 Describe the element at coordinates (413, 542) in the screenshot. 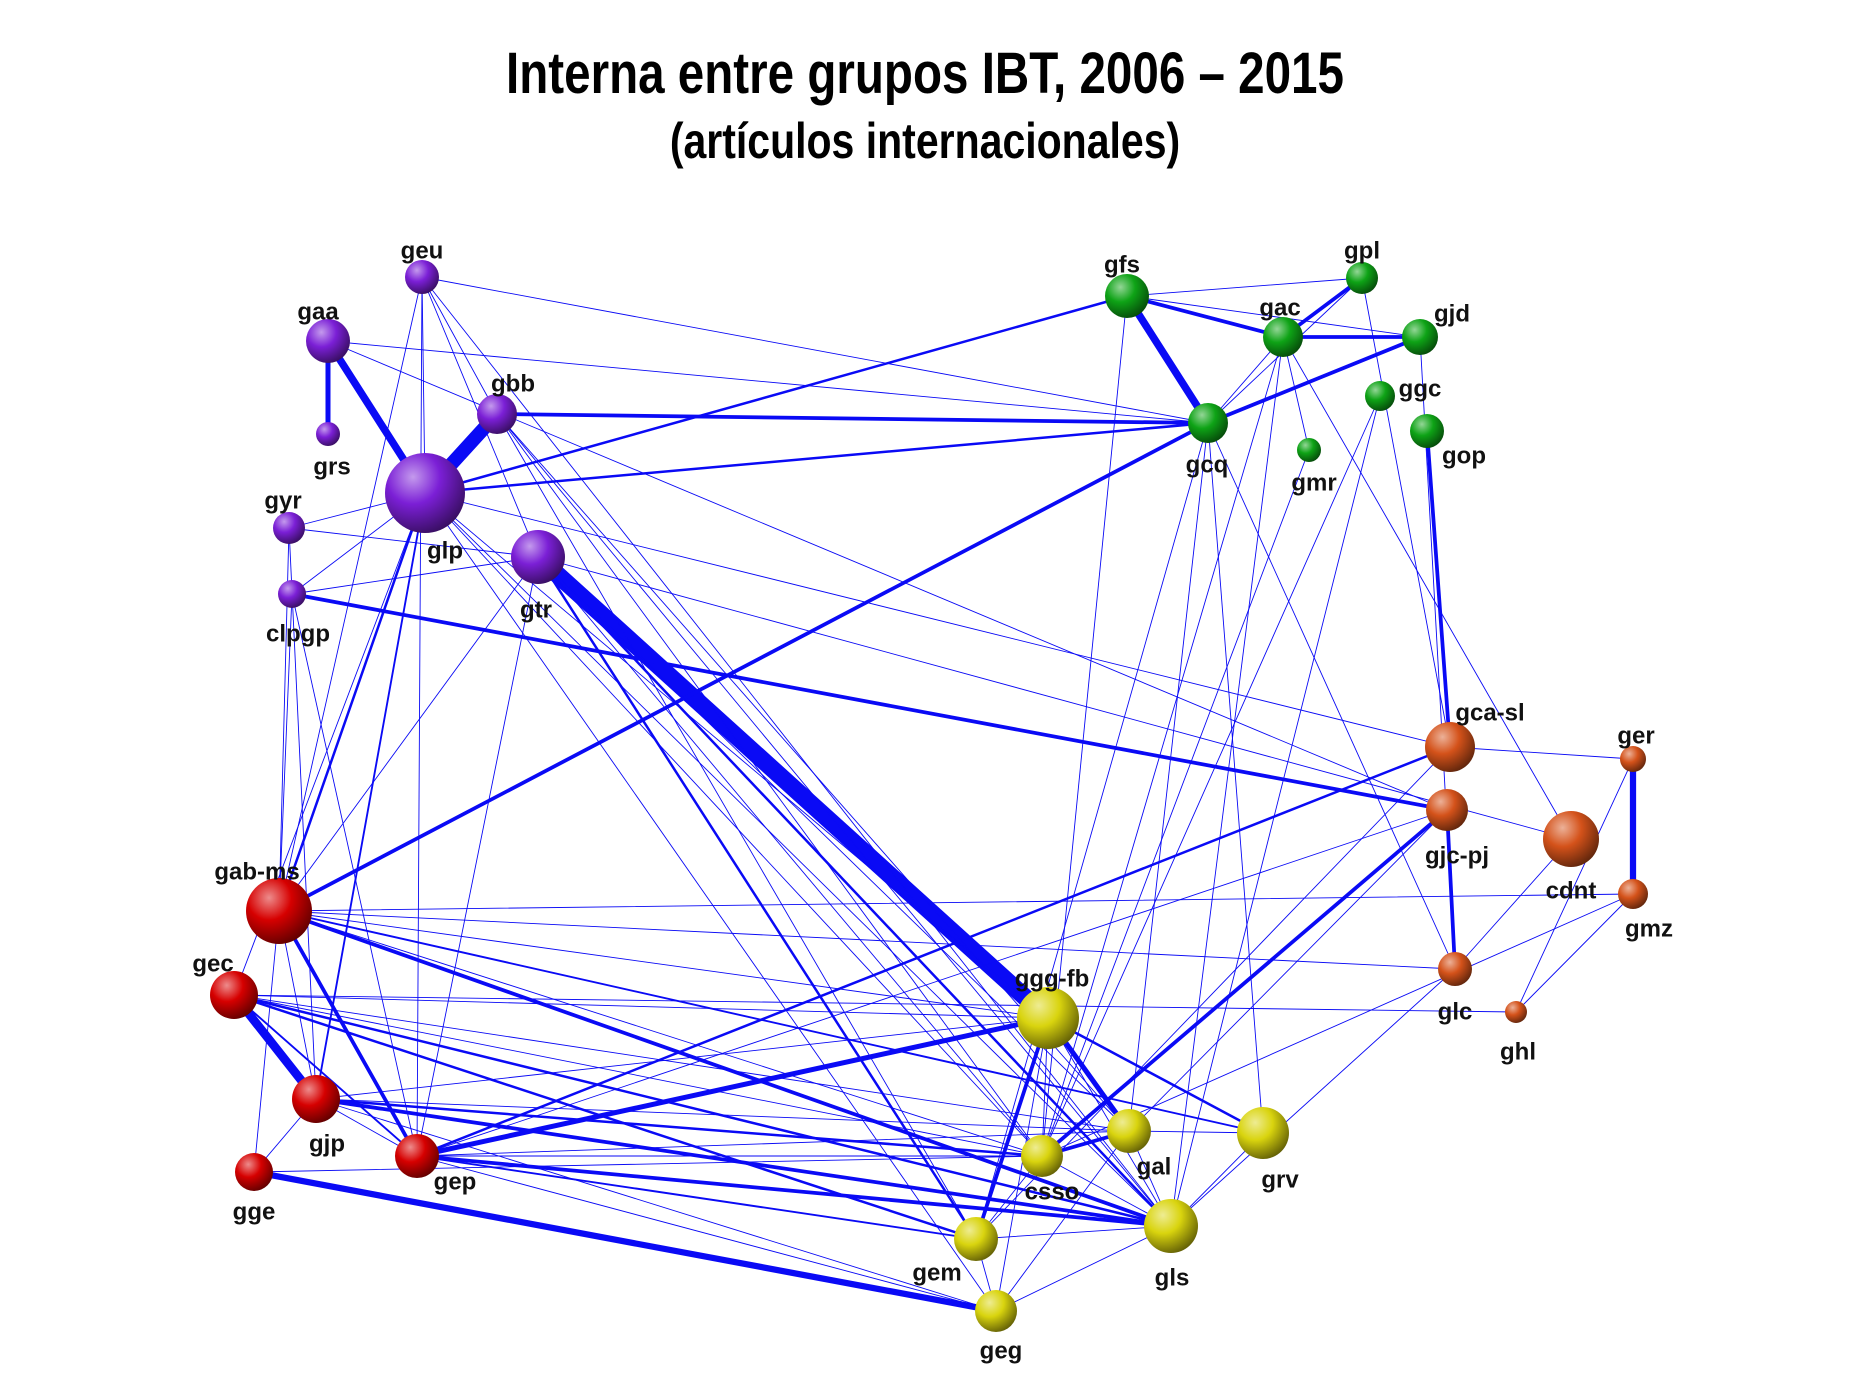

I see `edge-gyr-gtr` at that location.